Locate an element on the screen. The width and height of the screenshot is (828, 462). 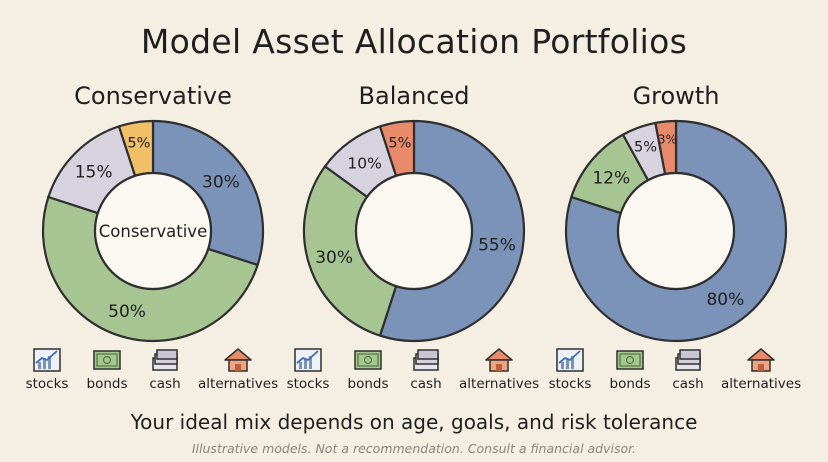
bonds-value-label: 12% is located at coordinates (611, 179).